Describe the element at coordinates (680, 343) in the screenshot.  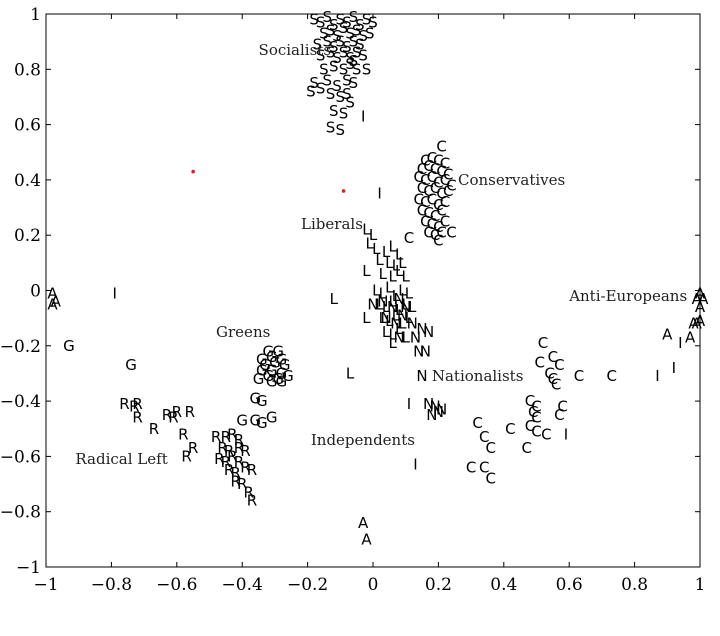
I see `point-i: I` at that location.